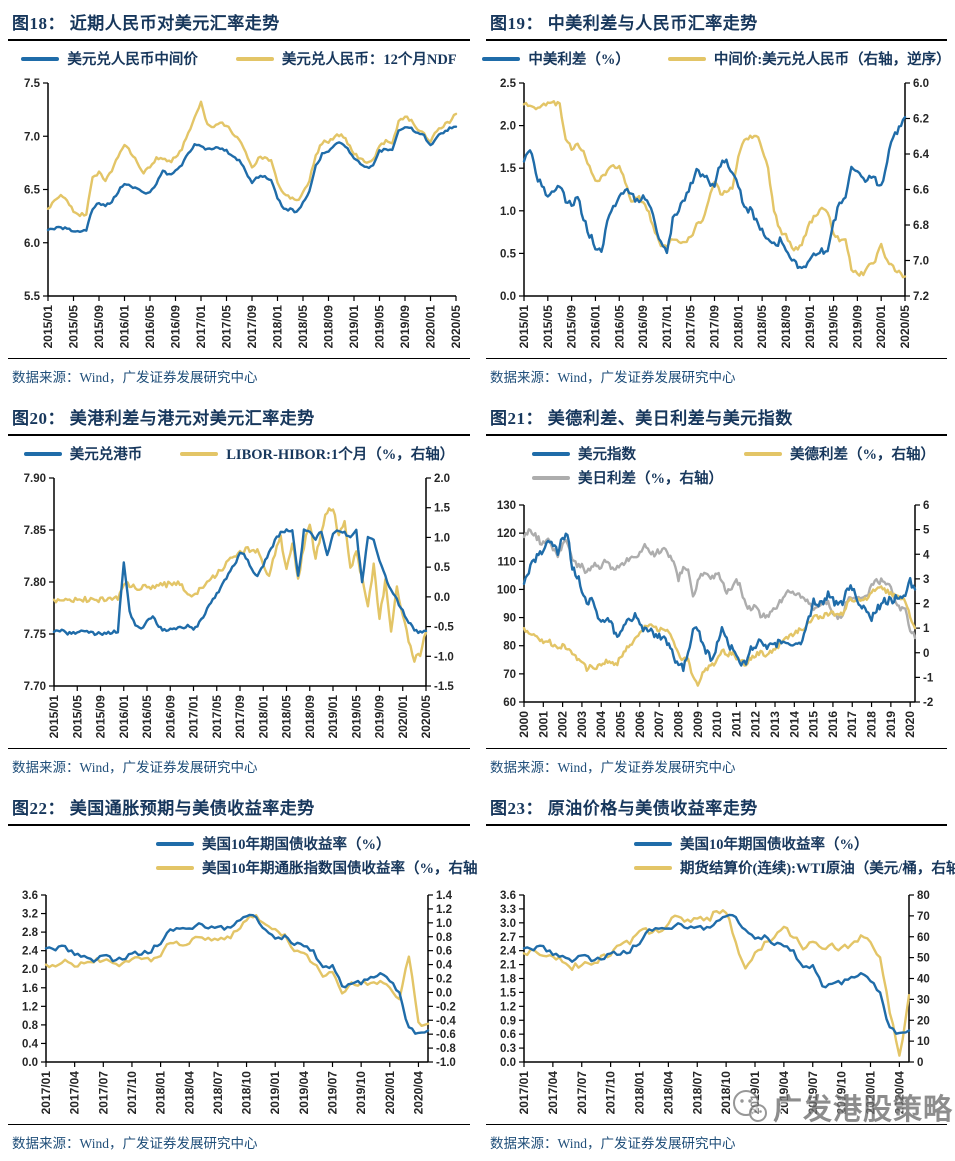 The width and height of the screenshot is (955, 1161). I want to click on x-tick-label: 2017/09, so click(252, 327).